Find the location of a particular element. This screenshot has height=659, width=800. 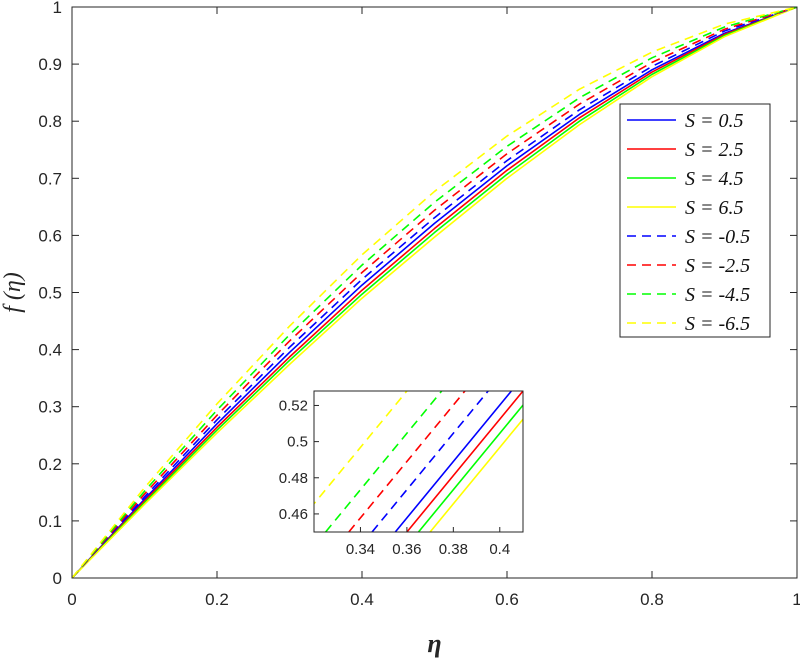

y-tick-label: 0 is located at coordinates (57, 578).